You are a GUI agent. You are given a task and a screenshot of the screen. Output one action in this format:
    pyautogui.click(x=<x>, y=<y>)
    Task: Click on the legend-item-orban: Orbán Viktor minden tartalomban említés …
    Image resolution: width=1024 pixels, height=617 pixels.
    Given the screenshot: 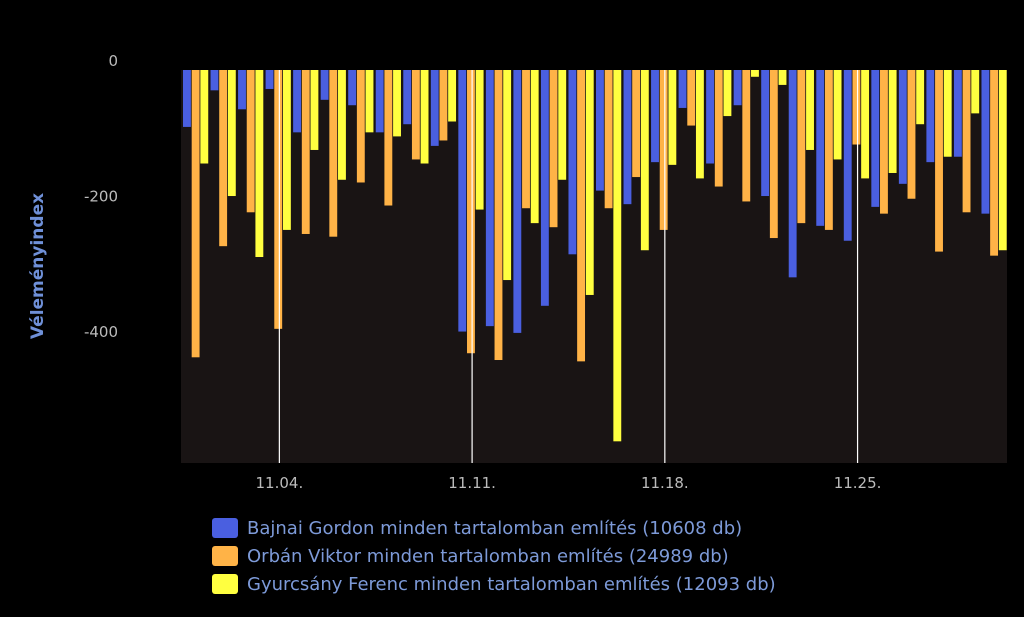 What is the action you would take?
    pyautogui.click(x=494, y=556)
    